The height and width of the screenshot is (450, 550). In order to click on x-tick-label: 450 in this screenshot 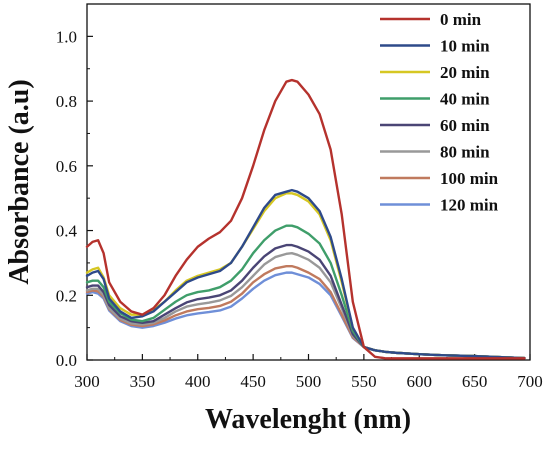, I will do `click(253, 381)`.